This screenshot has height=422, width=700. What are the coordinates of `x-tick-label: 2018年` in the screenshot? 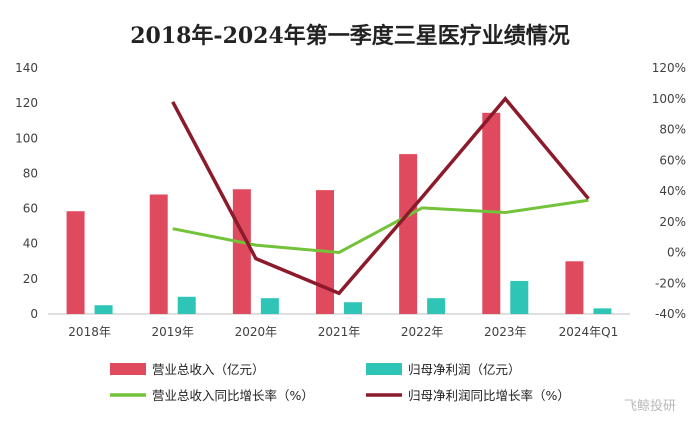 It's located at (89, 332).